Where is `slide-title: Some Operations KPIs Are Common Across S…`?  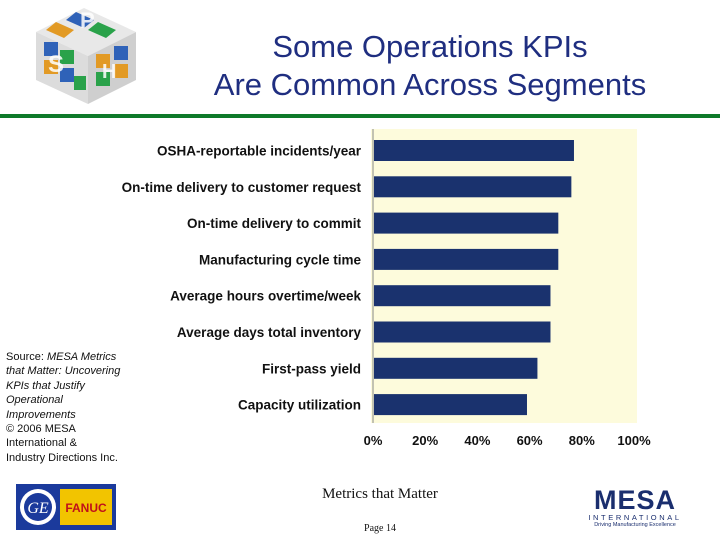
slide-title: Some Operations KPIs Are Common Across S… is located at coordinates (430, 66).